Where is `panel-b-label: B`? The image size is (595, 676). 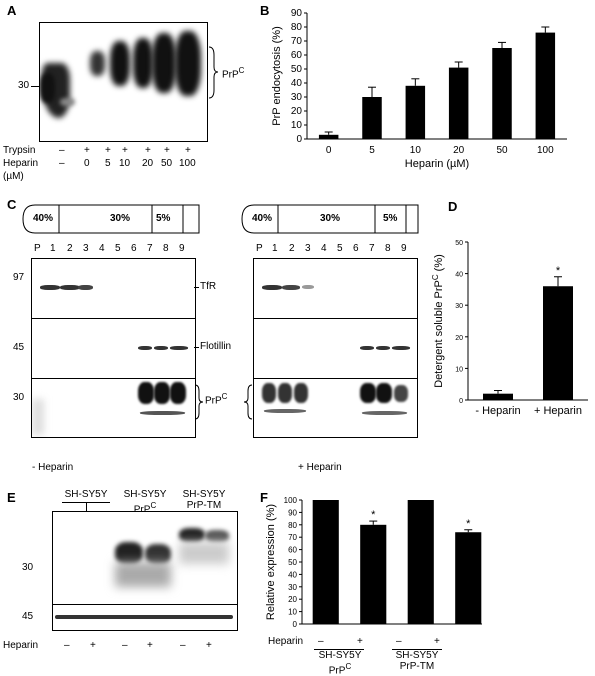
panel-b-label: B is located at coordinates (265, 10).